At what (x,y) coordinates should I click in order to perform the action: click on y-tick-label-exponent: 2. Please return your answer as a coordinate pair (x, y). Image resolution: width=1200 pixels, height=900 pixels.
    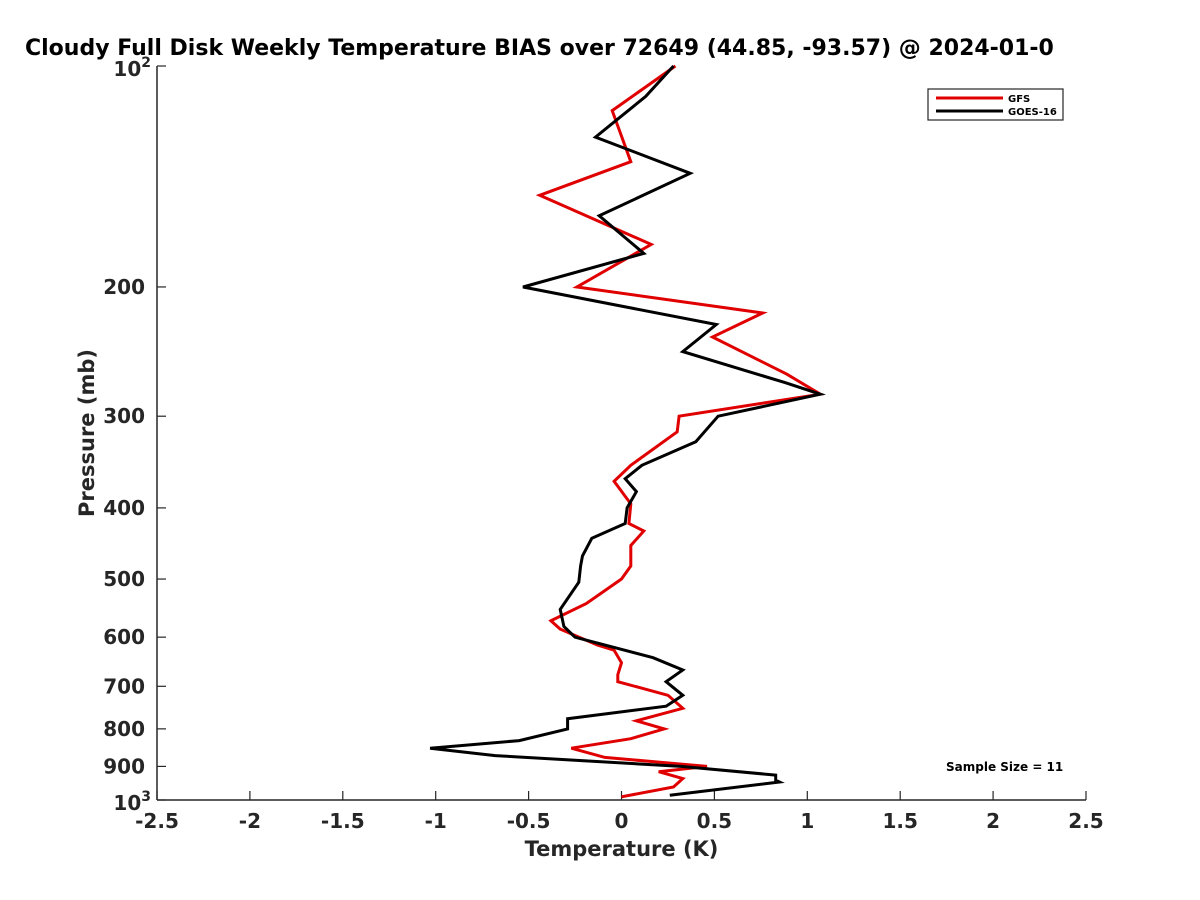
    Looking at the image, I should click on (146, 63).